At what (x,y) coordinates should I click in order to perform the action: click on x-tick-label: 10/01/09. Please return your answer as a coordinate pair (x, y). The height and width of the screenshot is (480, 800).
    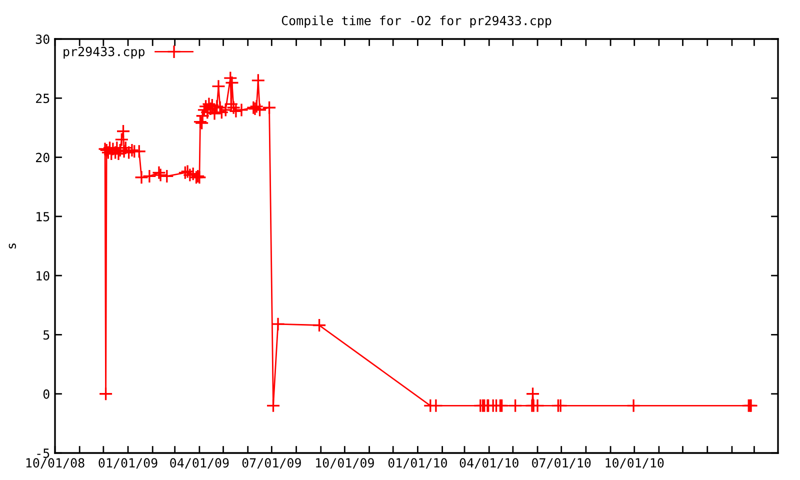
    Looking at the image, I should click on (345, 463).